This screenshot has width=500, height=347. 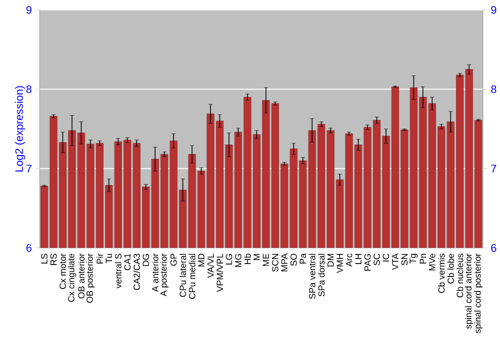 What do you see at coordinates (99, 258) in the screenshot?
I see `x-tick-label: Pir` at bounding box center [99, 258].